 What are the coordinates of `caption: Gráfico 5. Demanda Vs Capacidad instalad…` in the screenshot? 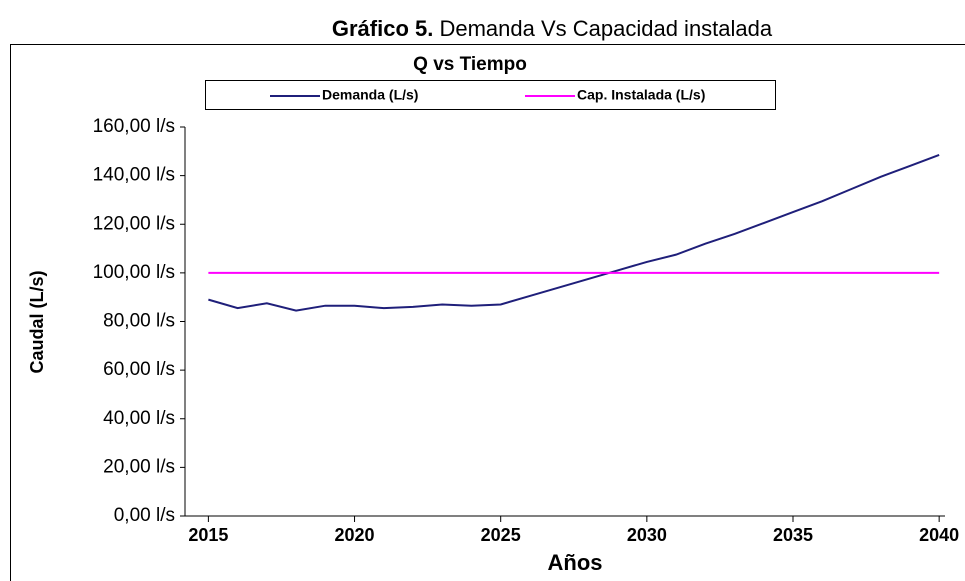 It's located at (552, 28).